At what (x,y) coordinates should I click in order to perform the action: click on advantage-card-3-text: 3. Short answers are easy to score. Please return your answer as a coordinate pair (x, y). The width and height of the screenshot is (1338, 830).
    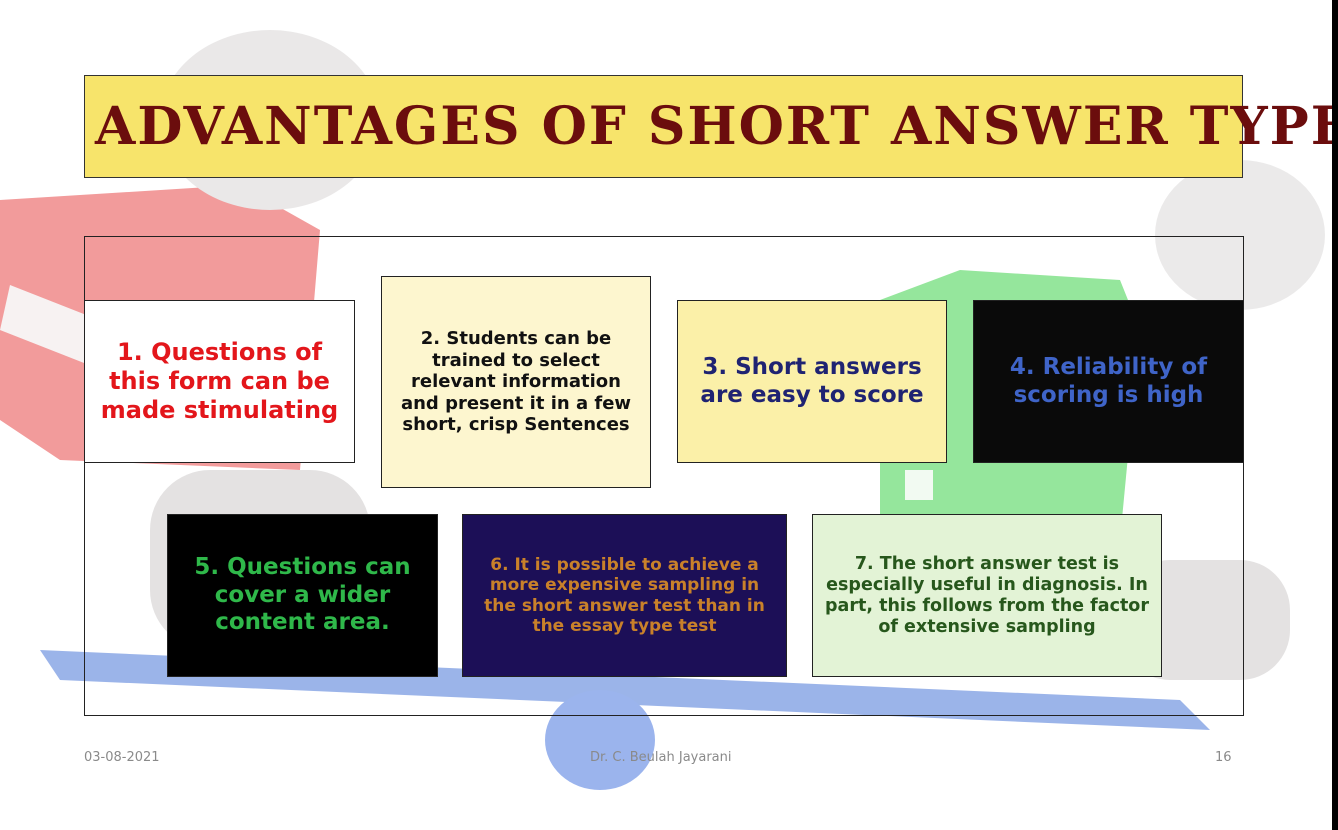
    Looking at the image, I should click on (812, 380).